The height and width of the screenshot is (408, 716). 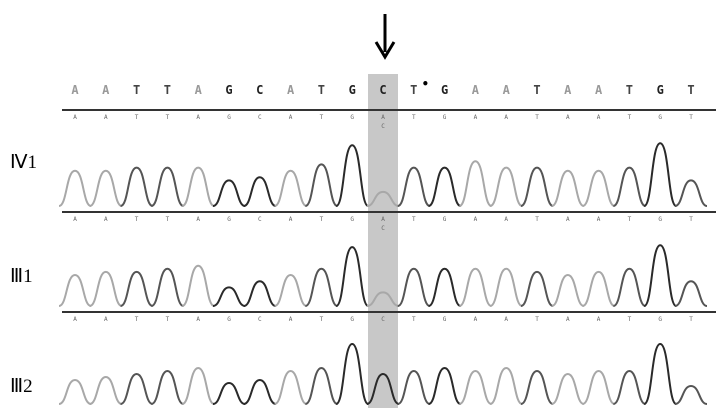 What do you see at coordinates (21, 276) in the screenshot?
I see `sample-label-iii1: Ⅲ1` at bounding box center [21, 276].